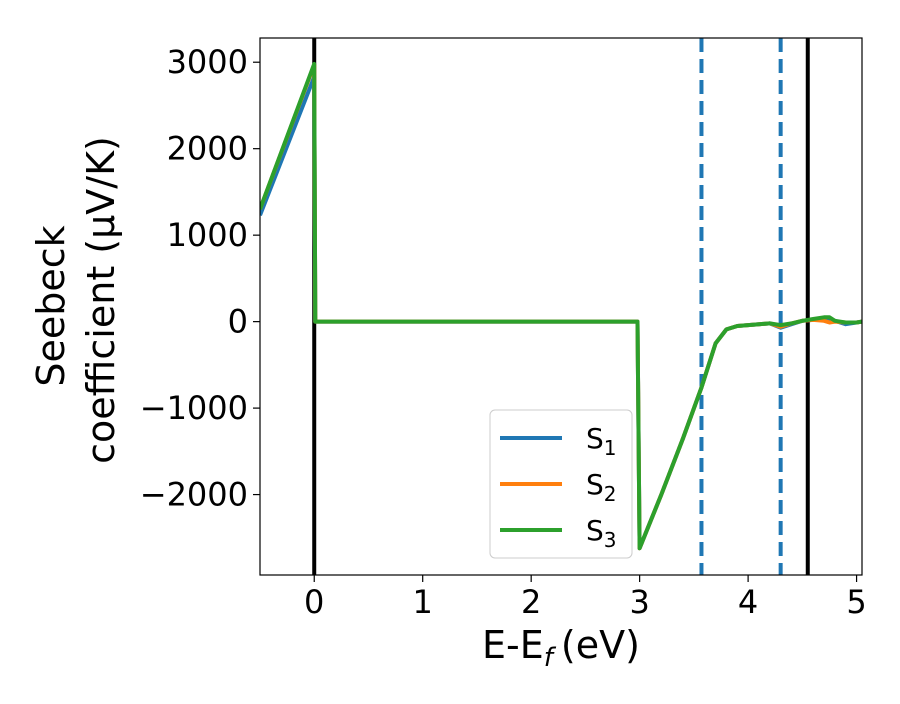 This screenshot has height=704, width=900. I want to click on x-axis-title: E-Ef (eV), so click(561, 648).